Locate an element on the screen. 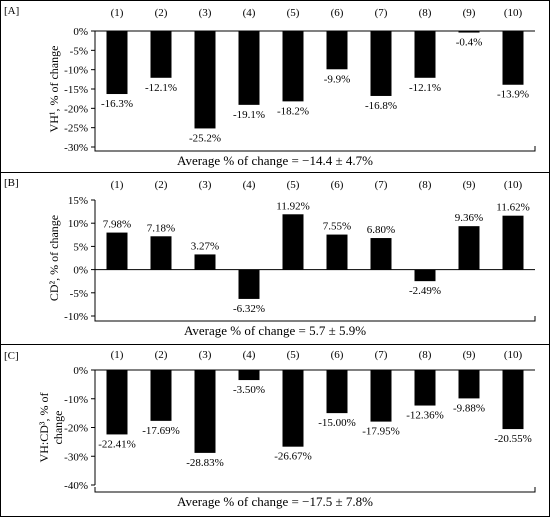 The image size is (550, 517). data-label: -9.9% is located at coordinates (337, 79).